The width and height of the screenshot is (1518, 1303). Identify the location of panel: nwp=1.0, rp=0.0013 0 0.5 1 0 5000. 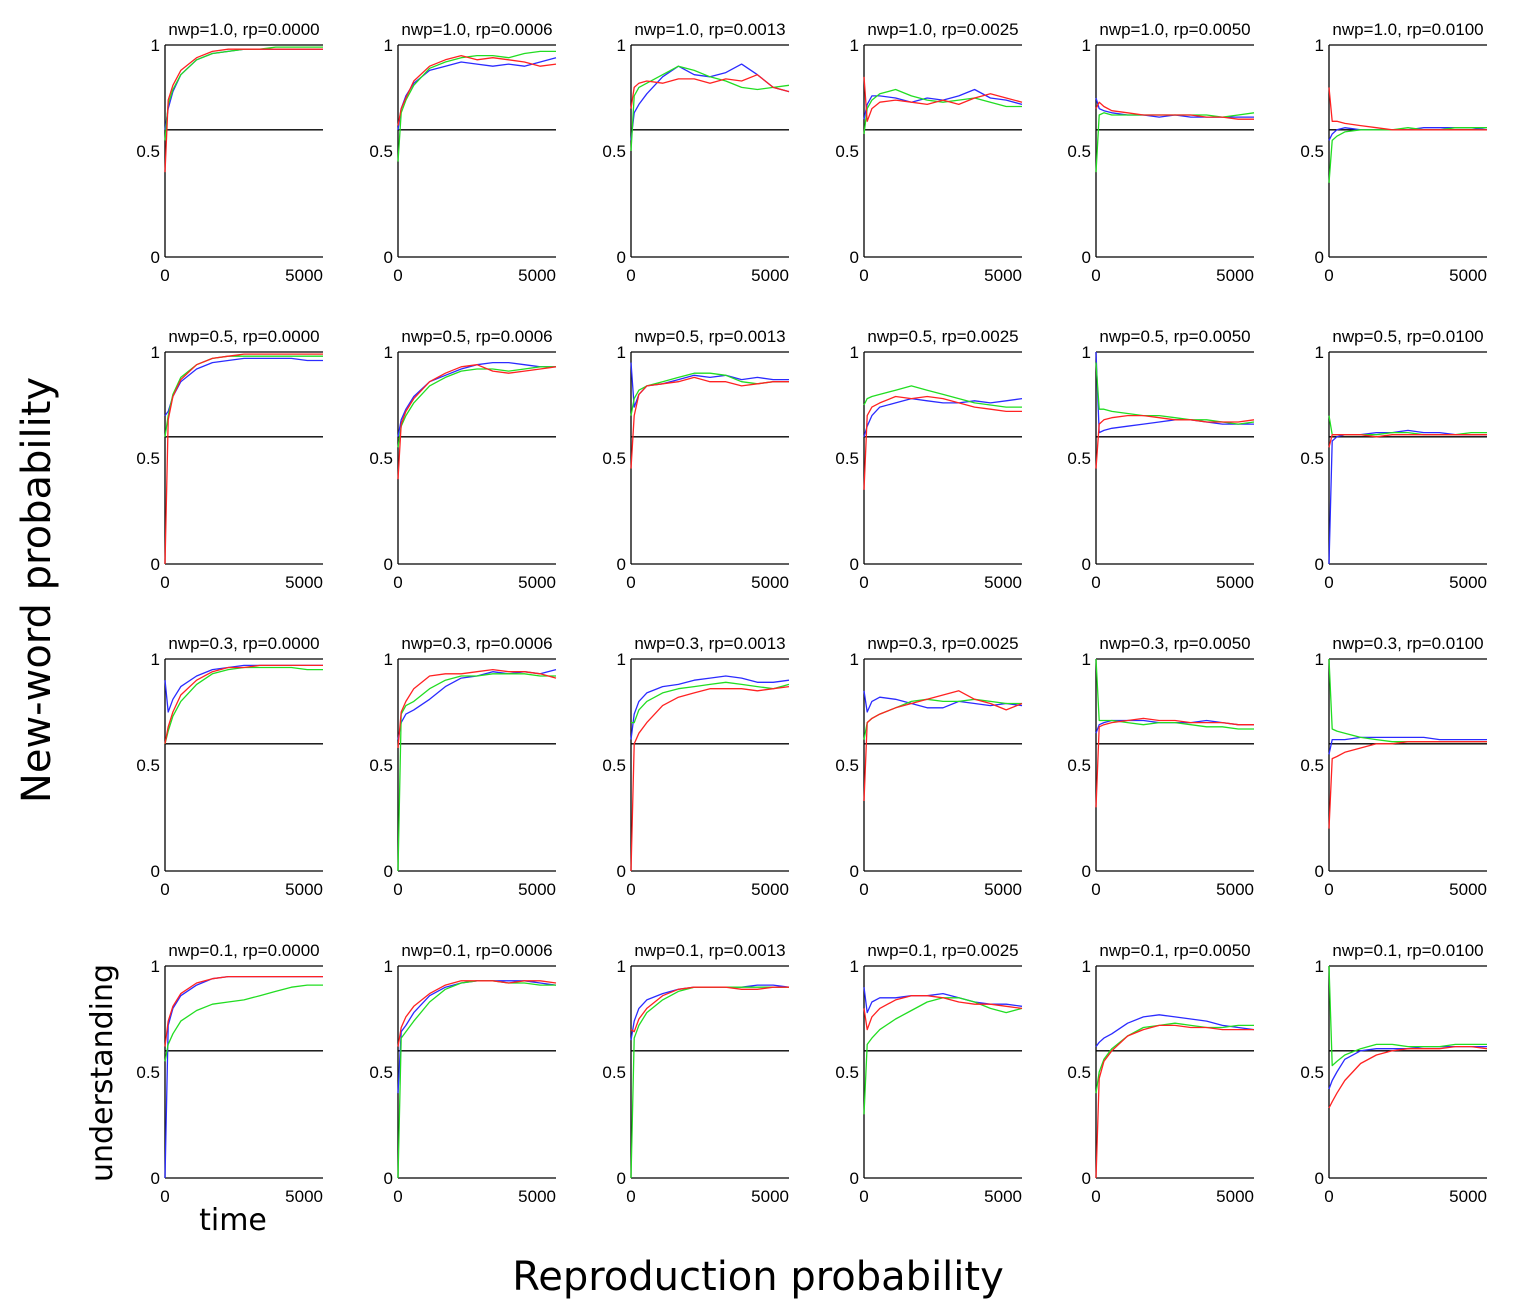
(696, 152).